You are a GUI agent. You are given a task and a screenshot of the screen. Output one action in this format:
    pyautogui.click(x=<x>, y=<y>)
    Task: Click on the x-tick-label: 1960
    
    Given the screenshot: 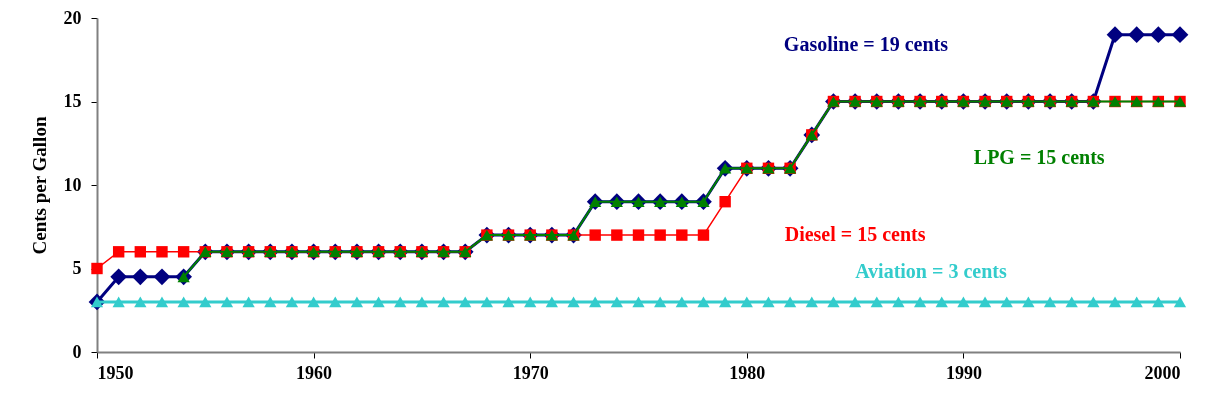 What is the action you would take?
    pyautogui.click(x=314, y=372)
    